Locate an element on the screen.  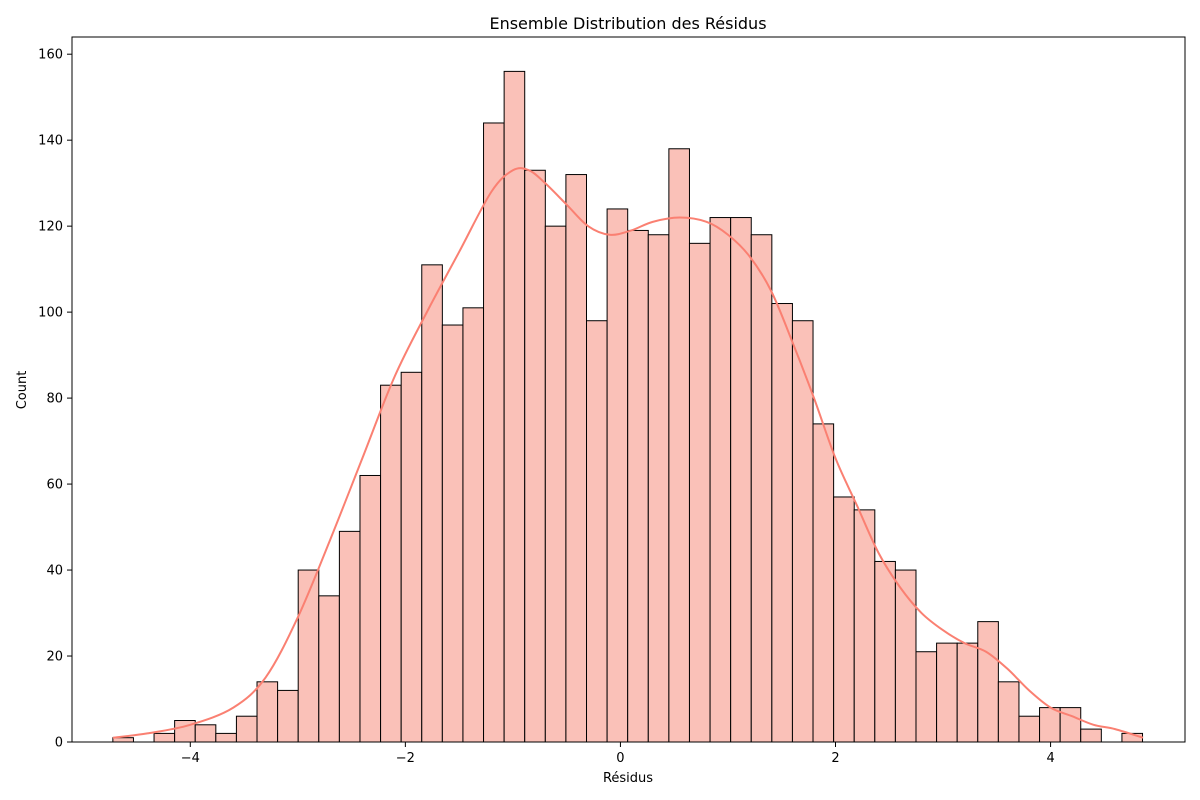
y-tick-label: 20 is located at coordinates (54, 657).